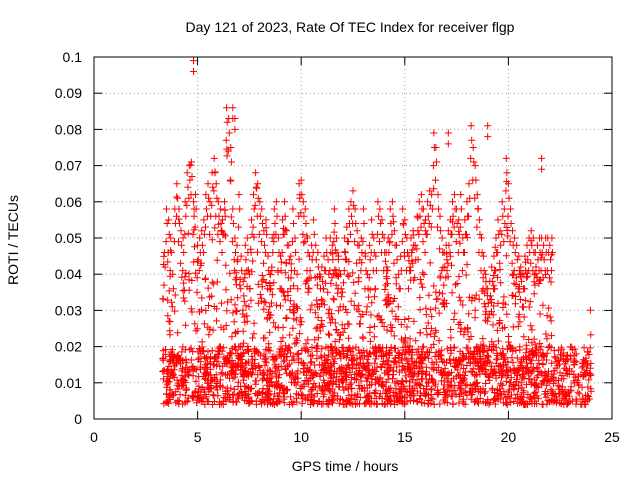  Describe the element at coordinates (612, 437) in the screenshot. I see `x-tick-label: 25` at that location.